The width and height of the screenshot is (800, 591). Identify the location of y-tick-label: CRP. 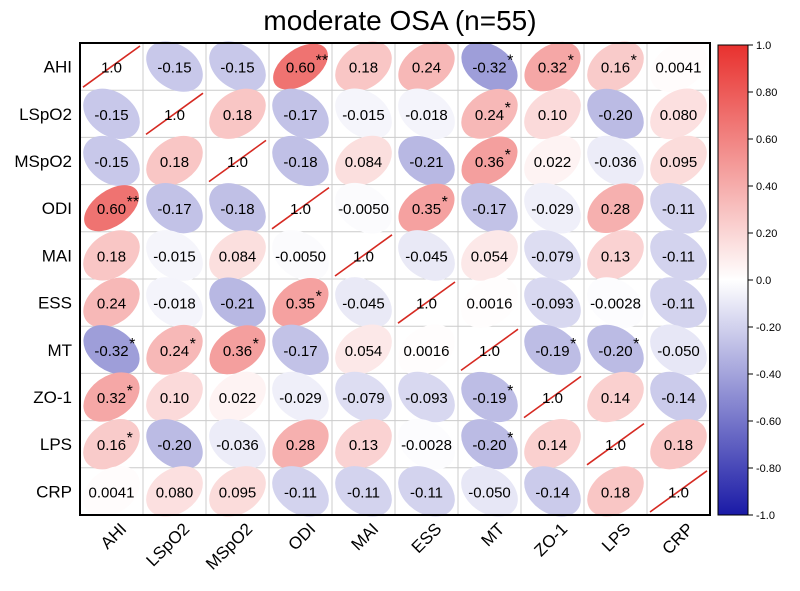
(54, 491).